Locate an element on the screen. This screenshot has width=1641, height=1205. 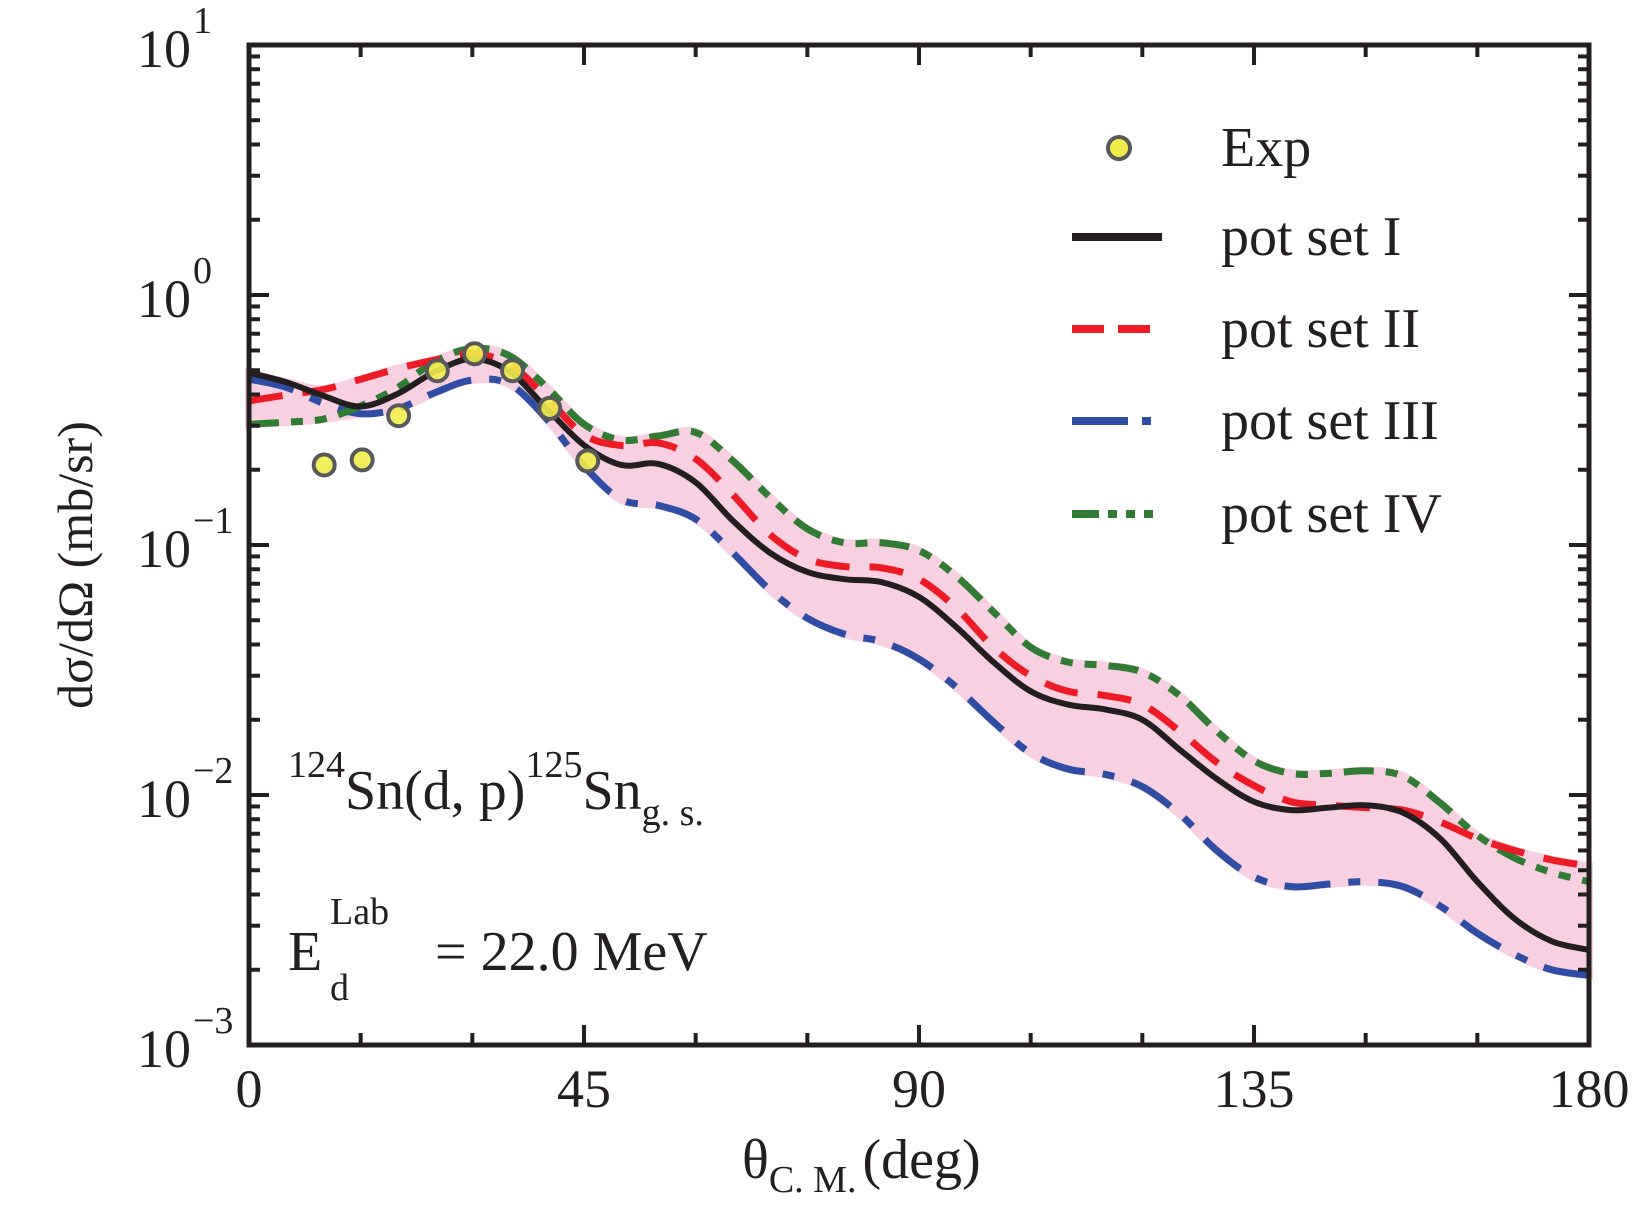
energy-symbol: E is located at coordinates (305, 952).